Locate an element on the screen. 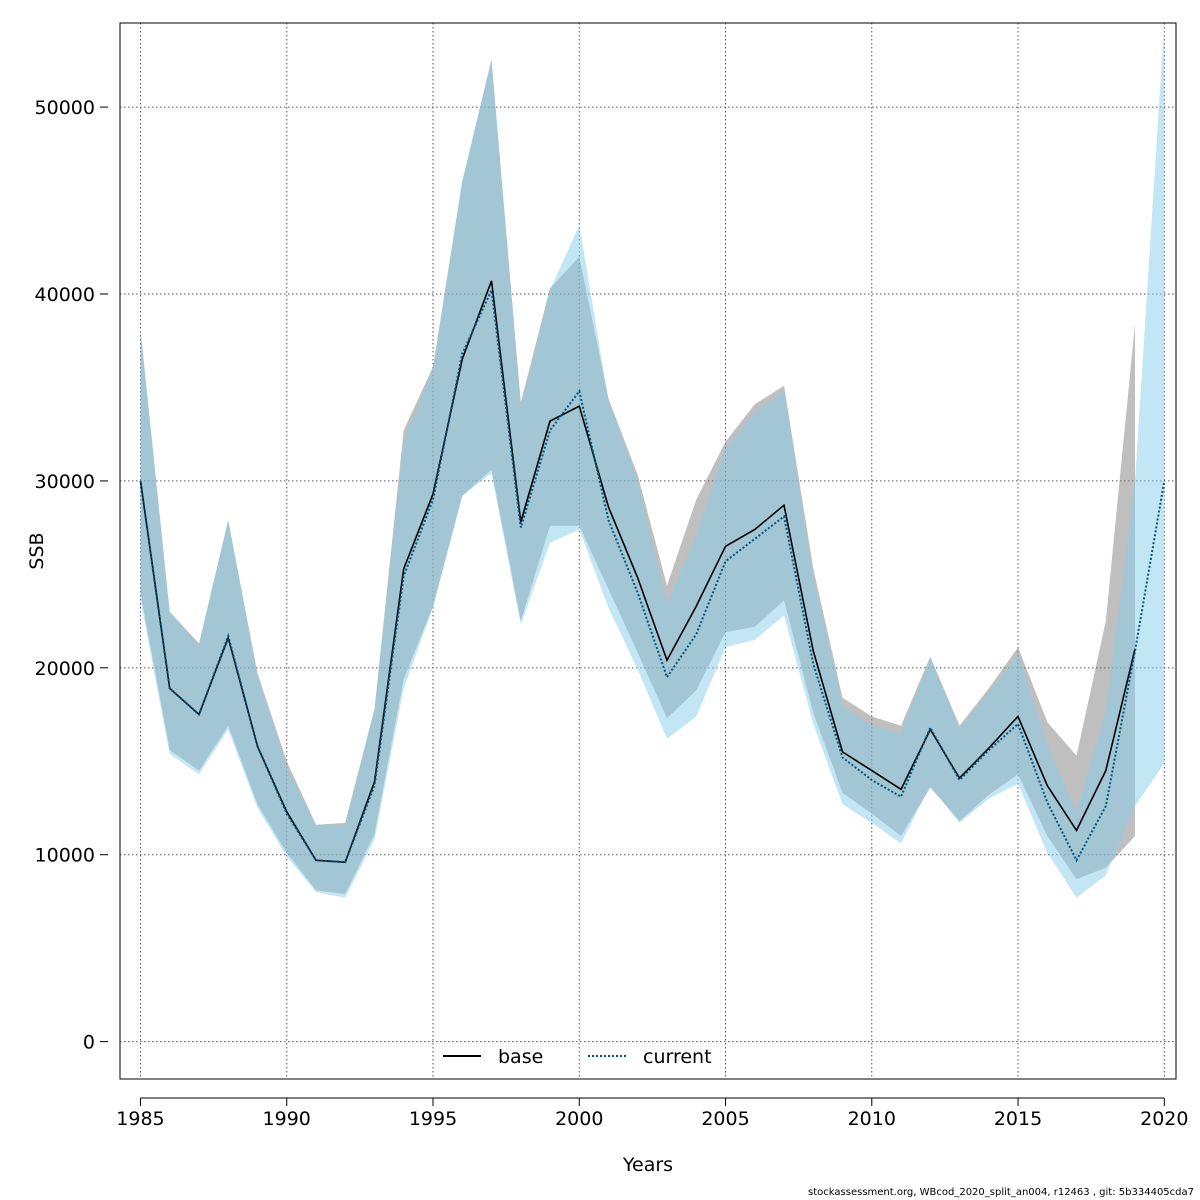 This screenshot has width=1200, height=1200. y-tick-label: 30000 is located at coordinates (65, 482).